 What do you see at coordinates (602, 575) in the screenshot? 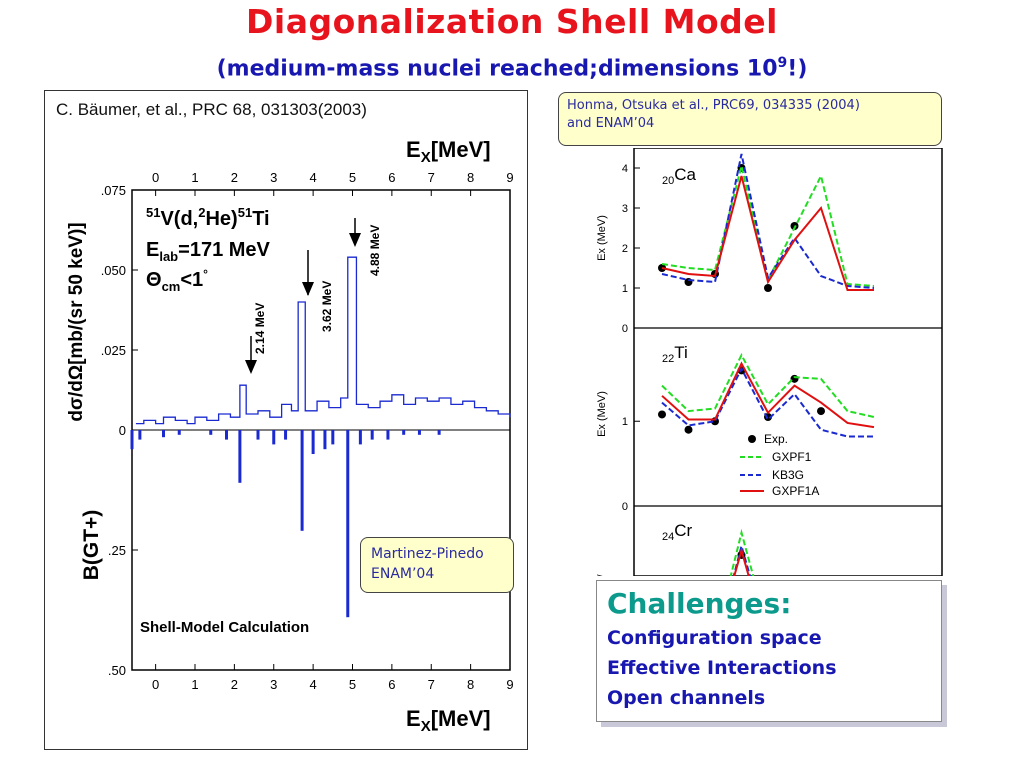
I see `ylabel-ex-cr: /` at bounding box center [602, 575].